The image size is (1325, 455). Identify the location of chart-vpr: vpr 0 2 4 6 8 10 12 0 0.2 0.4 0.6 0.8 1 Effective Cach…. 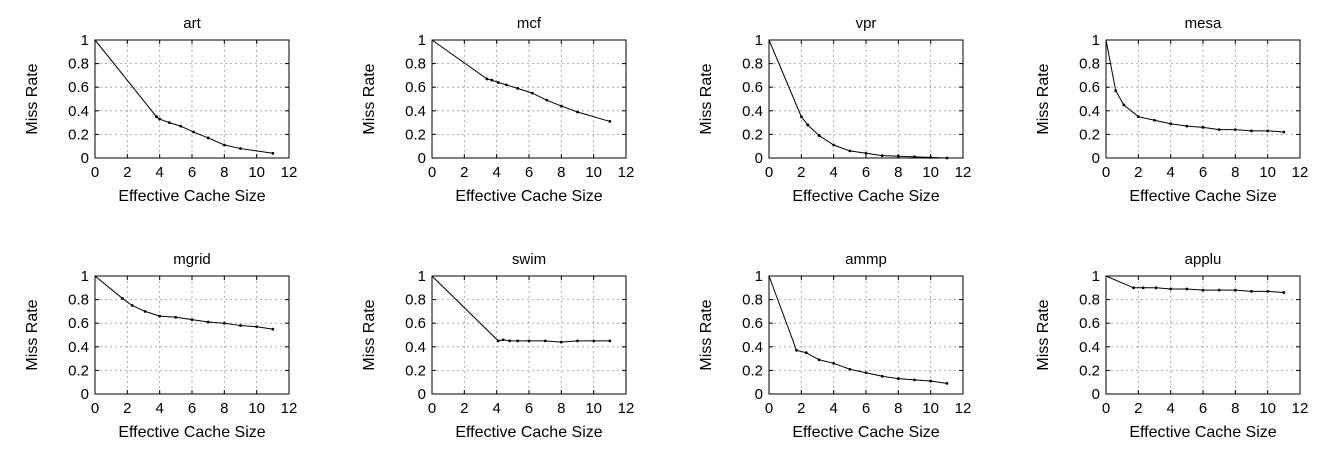
(834, 110).